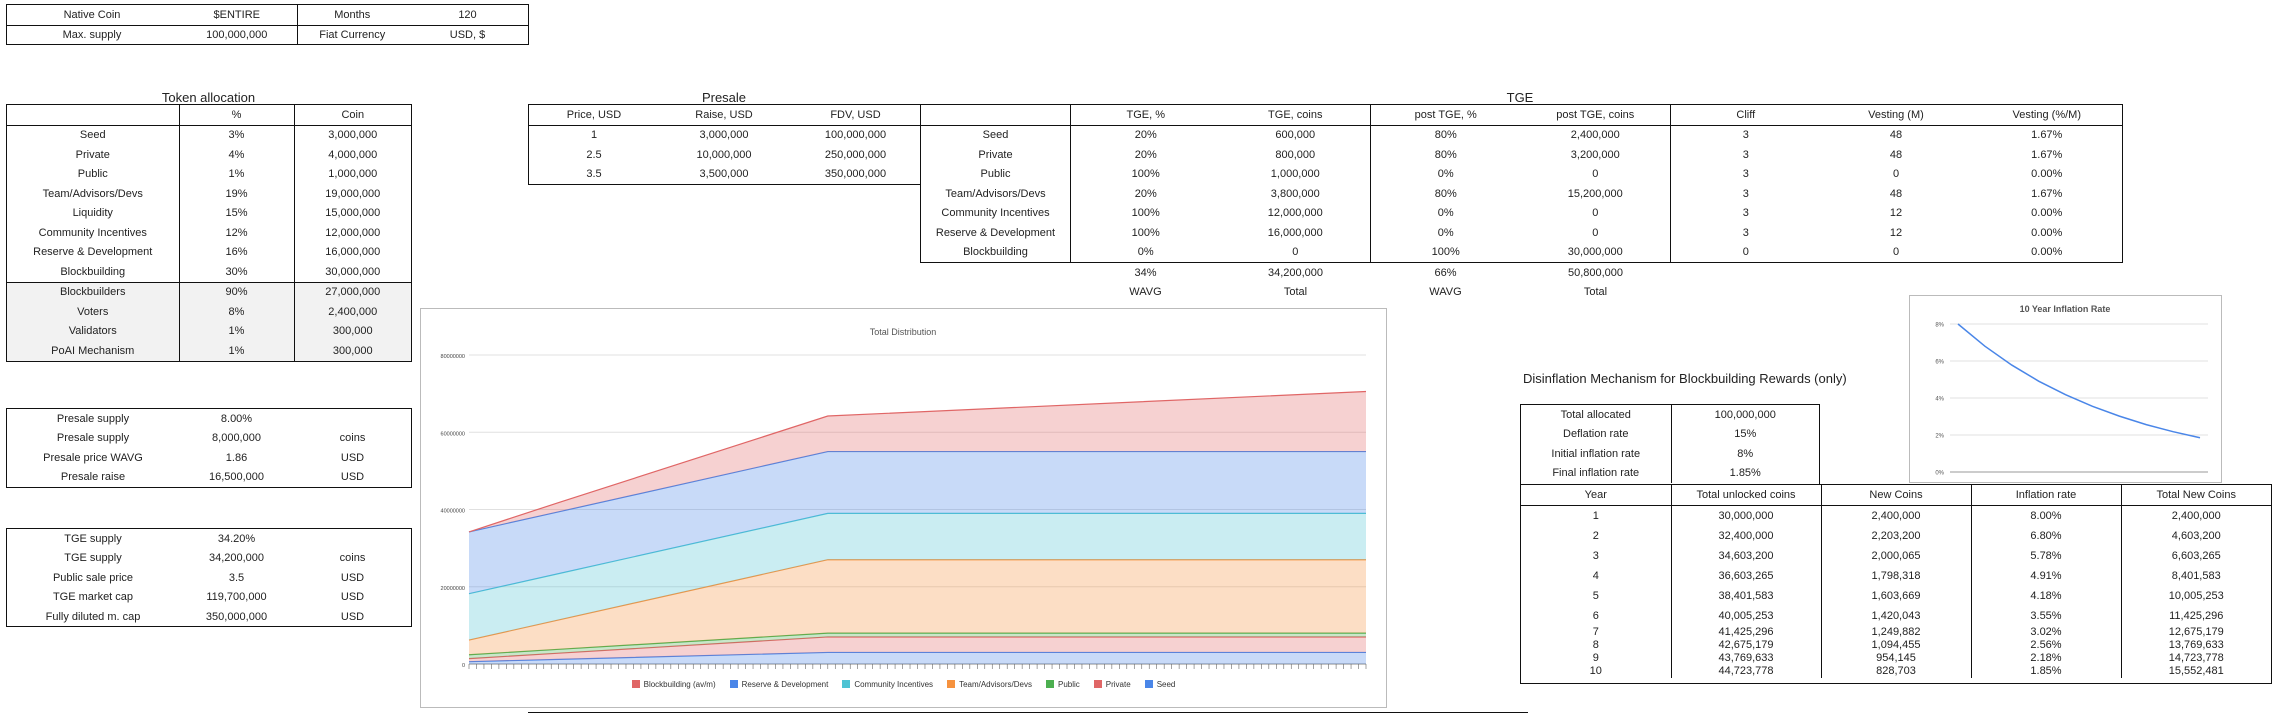 The width and height of the screenshot is (2280, 714). I want to click on table-row: 2.5 10,000,000 250,000,000, so click(725, 155).